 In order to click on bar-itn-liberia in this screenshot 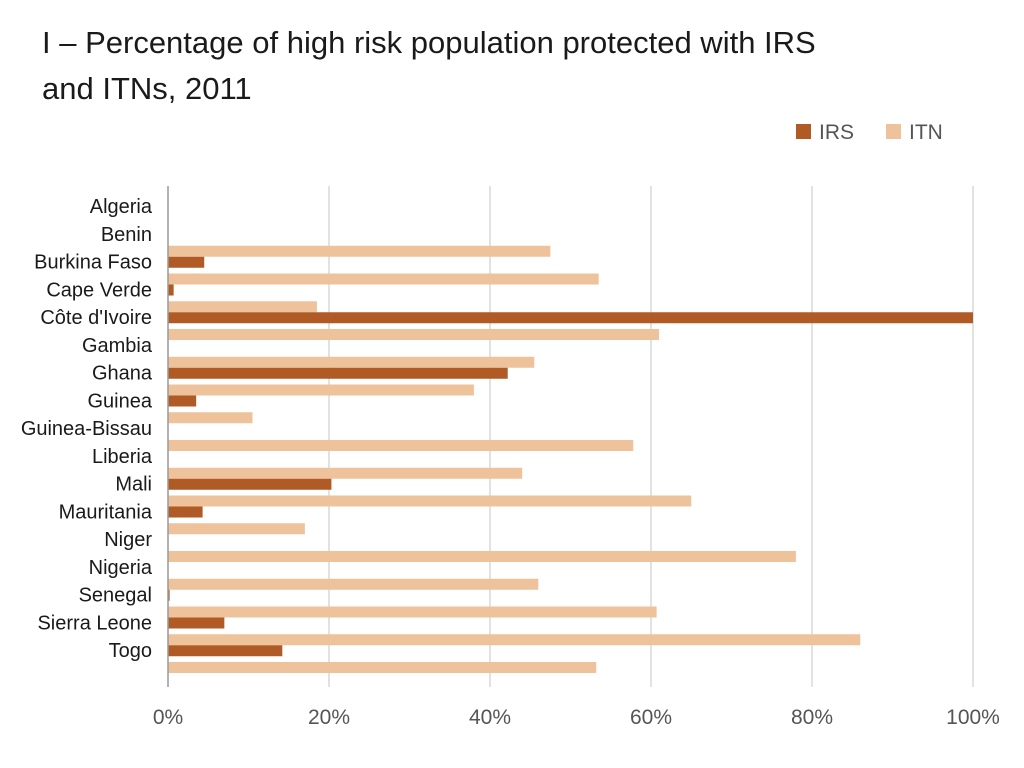, I will do `click(345, 473)`.